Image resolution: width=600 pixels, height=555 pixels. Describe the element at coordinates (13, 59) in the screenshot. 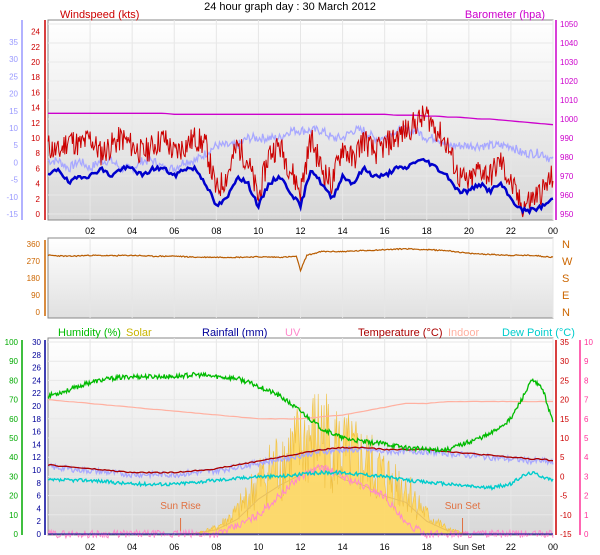

I see `wind-outer-tick: 30` at that location.